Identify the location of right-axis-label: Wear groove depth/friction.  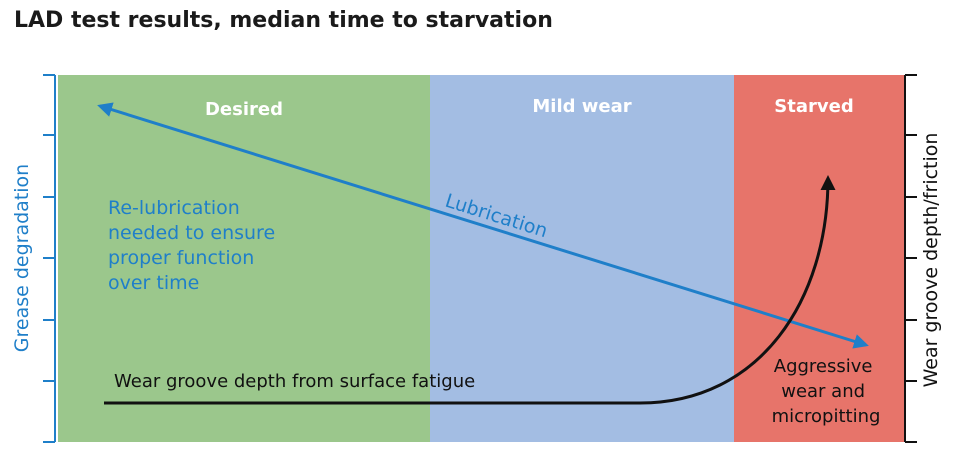
(931, 260).